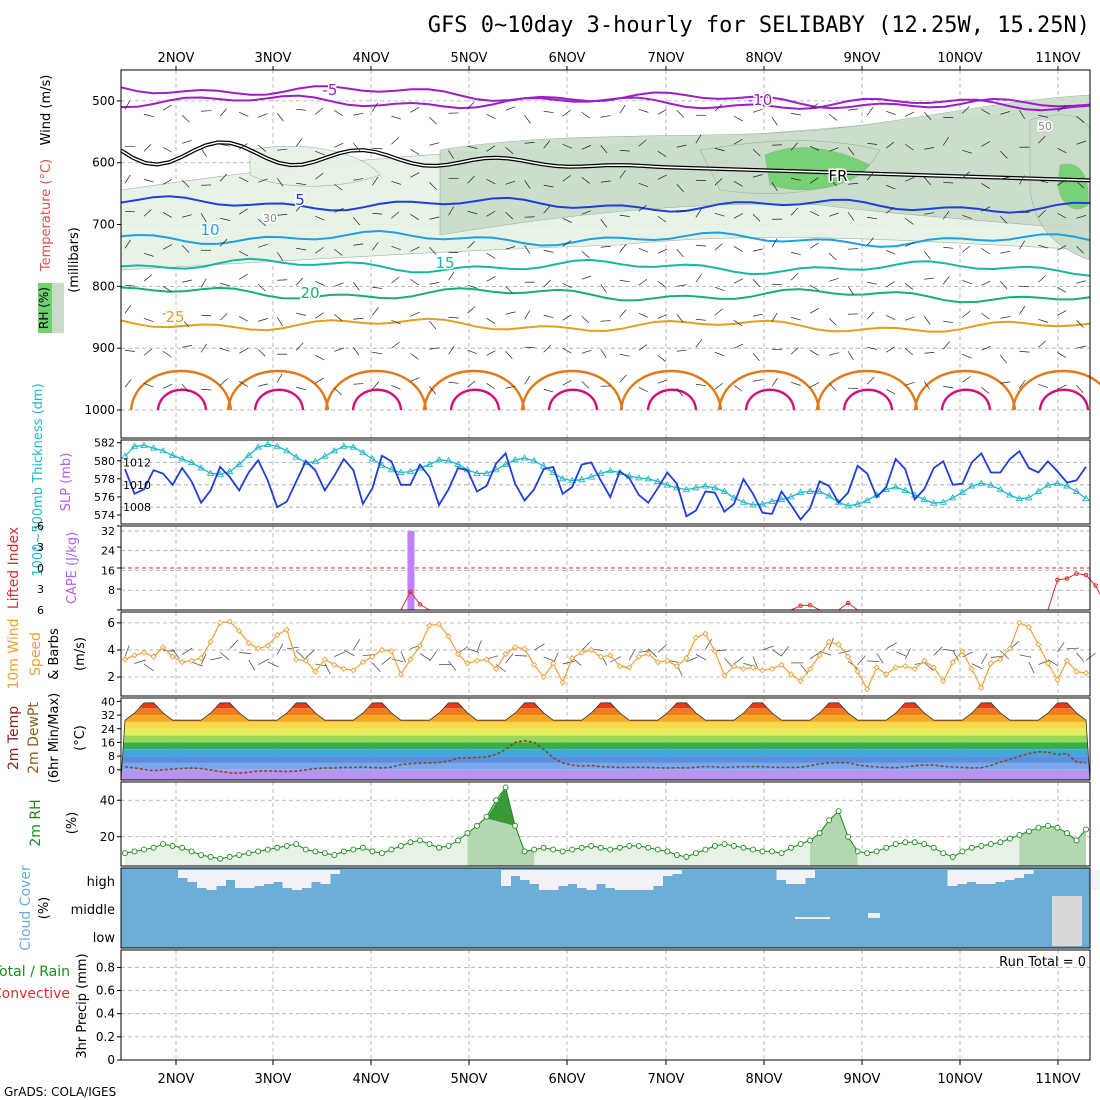  I want to click on cape-axis-label: CAPE (J/kg), so click(72, 568).